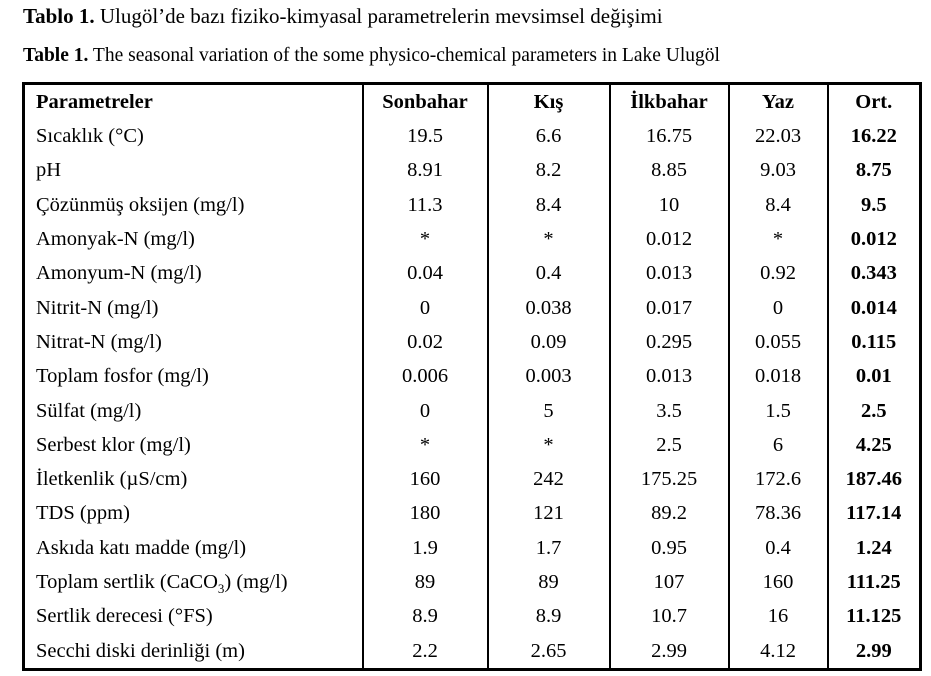 This screenshot has height=676, width=931. I want to click on cell-sonbahar: 8.9, so click(425, 616).